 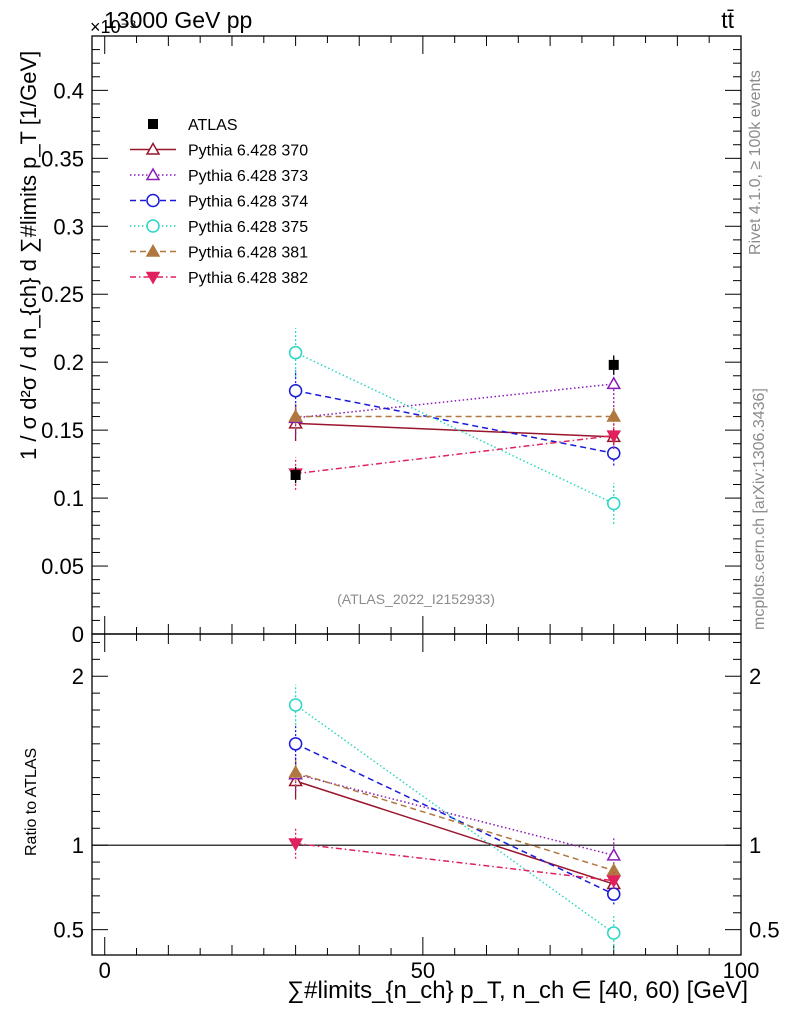 I want to click on main-y-tick-label: 0, so click(x=78, y=634).